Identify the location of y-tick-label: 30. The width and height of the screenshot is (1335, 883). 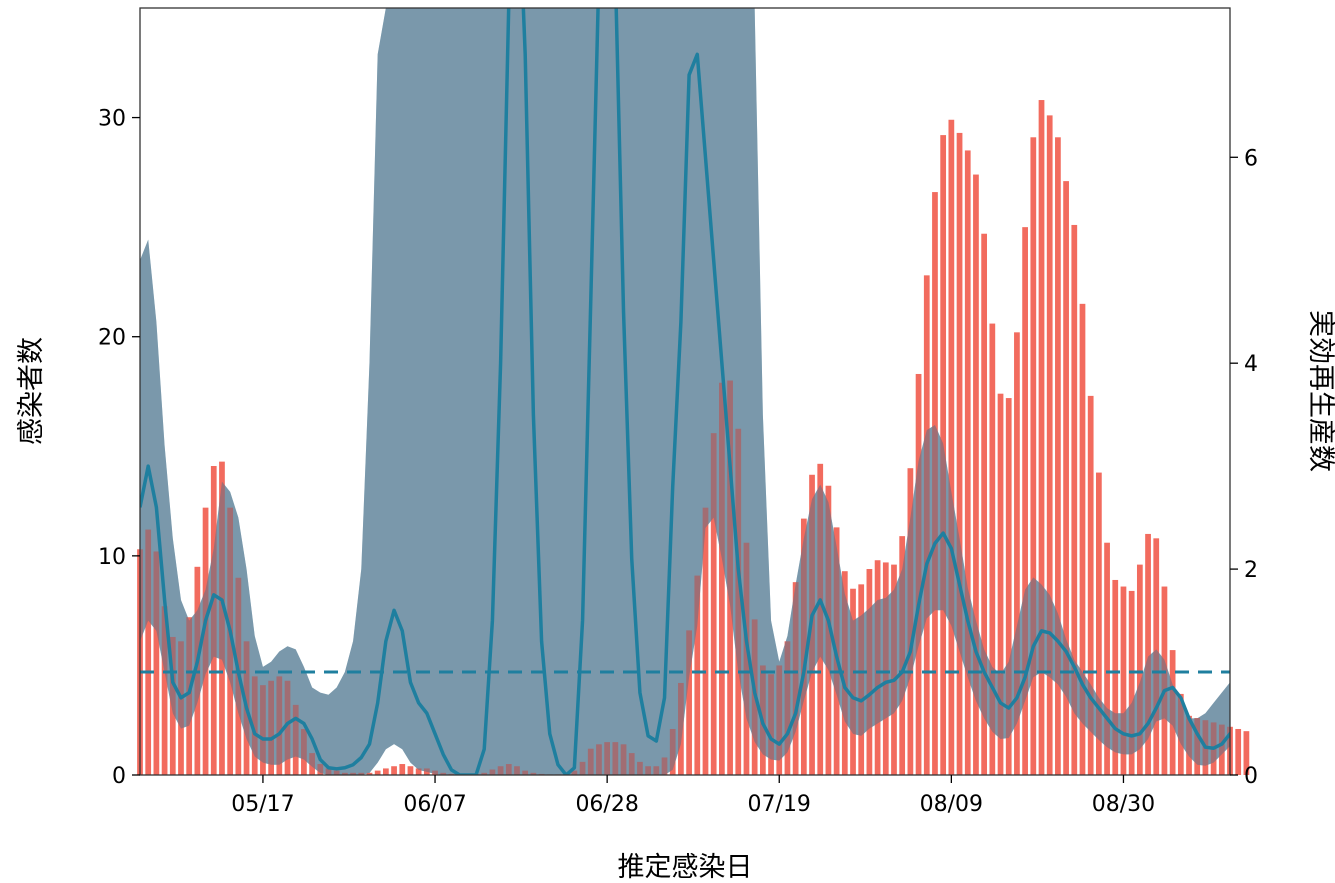
(112, 119).